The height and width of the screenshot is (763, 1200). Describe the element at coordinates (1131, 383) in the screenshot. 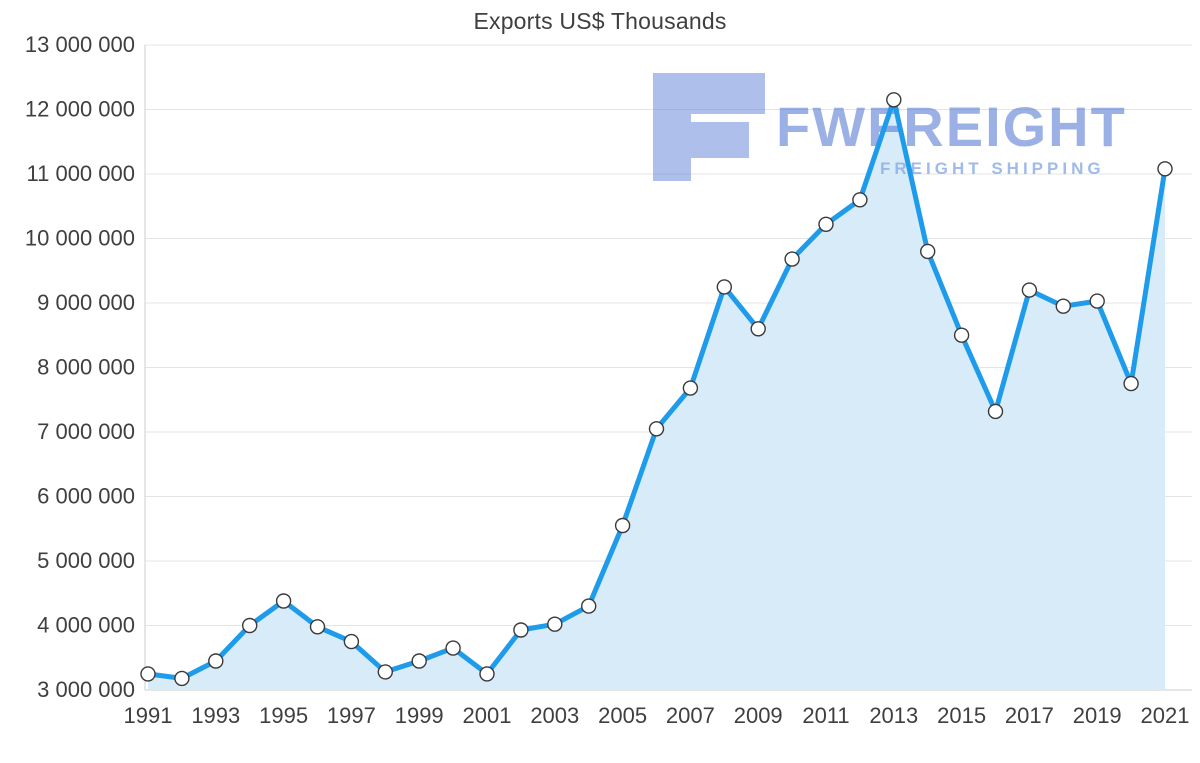

I see `data-point-marker-2020` at that location.